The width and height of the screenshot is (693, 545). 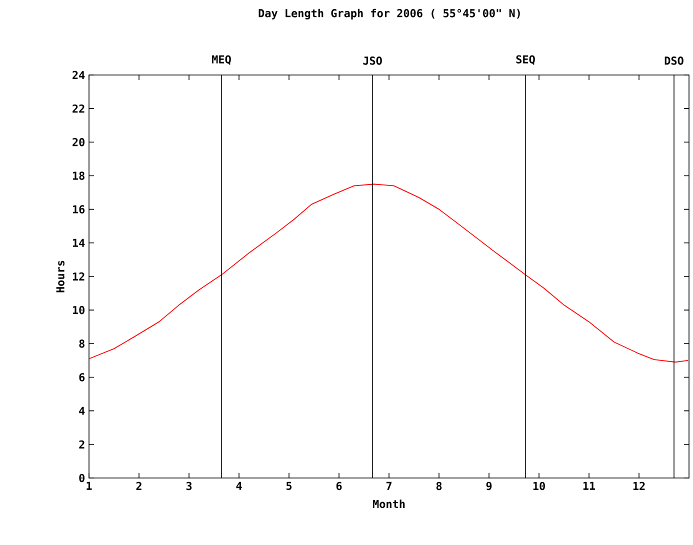 I want to click on y-tick-label: 0, so click(x=81, y=478).